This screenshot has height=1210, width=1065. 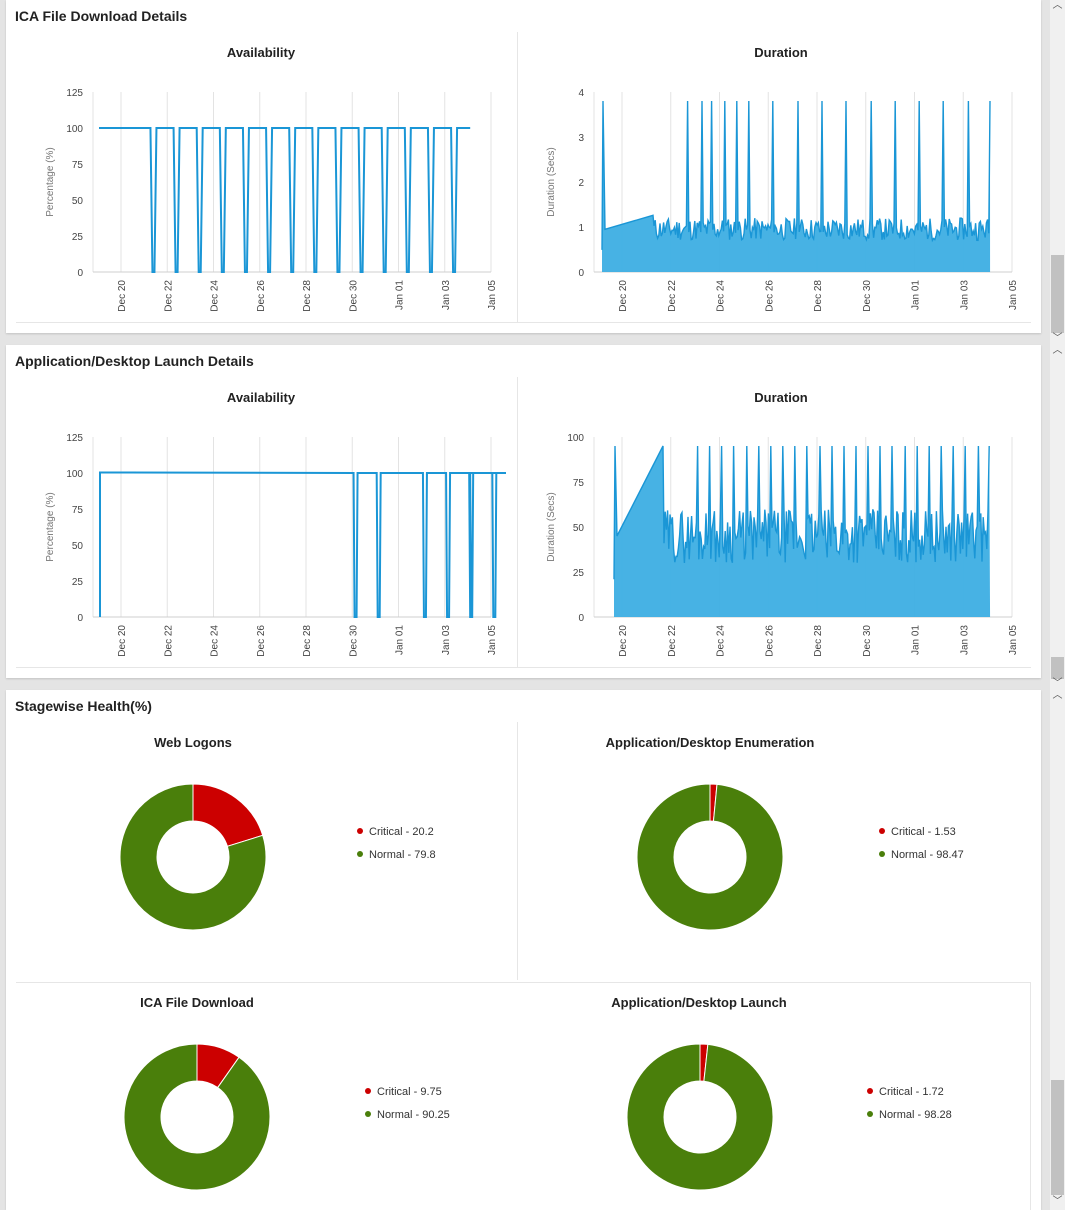 I want to click on desktop-launch-legend: Critical - 1.72 Normal - 98.28, so click(x=909, y=1103).